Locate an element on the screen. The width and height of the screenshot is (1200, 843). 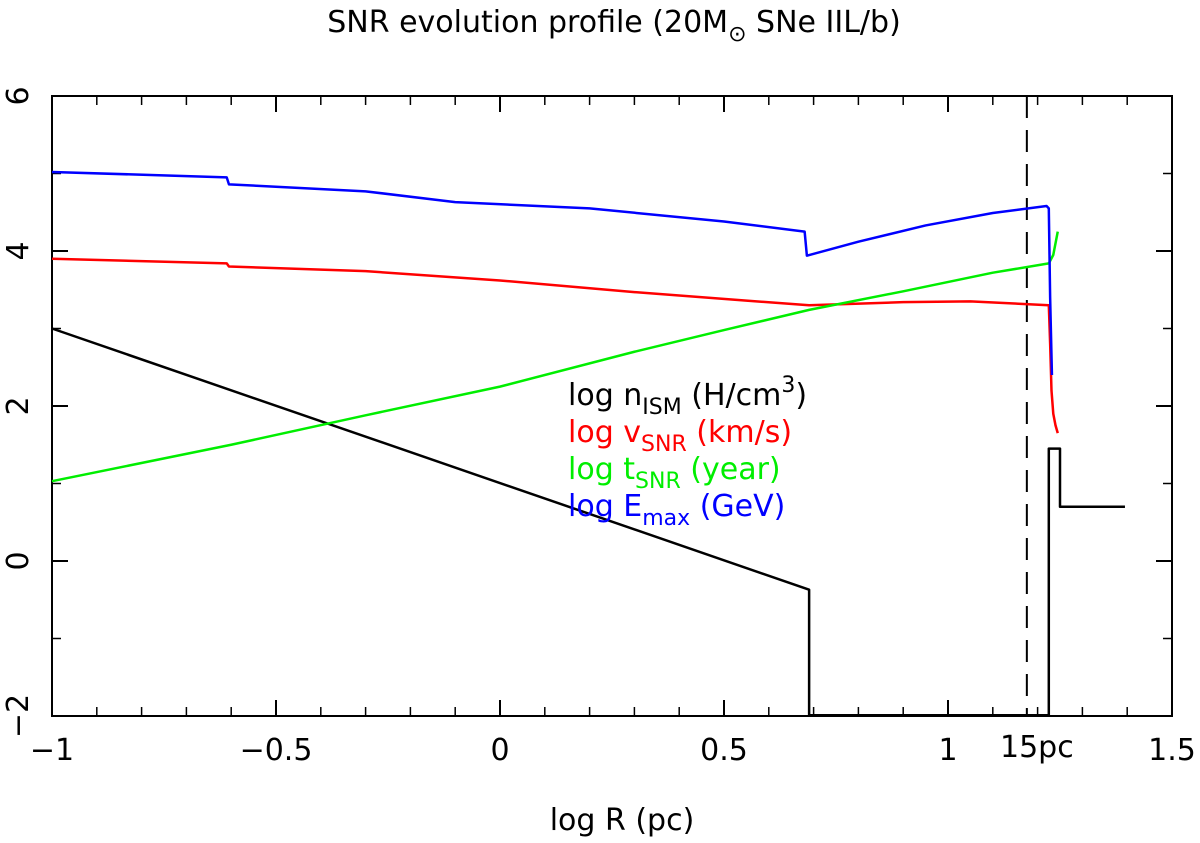
legend-text: log E is located at coordinates (605, 506).